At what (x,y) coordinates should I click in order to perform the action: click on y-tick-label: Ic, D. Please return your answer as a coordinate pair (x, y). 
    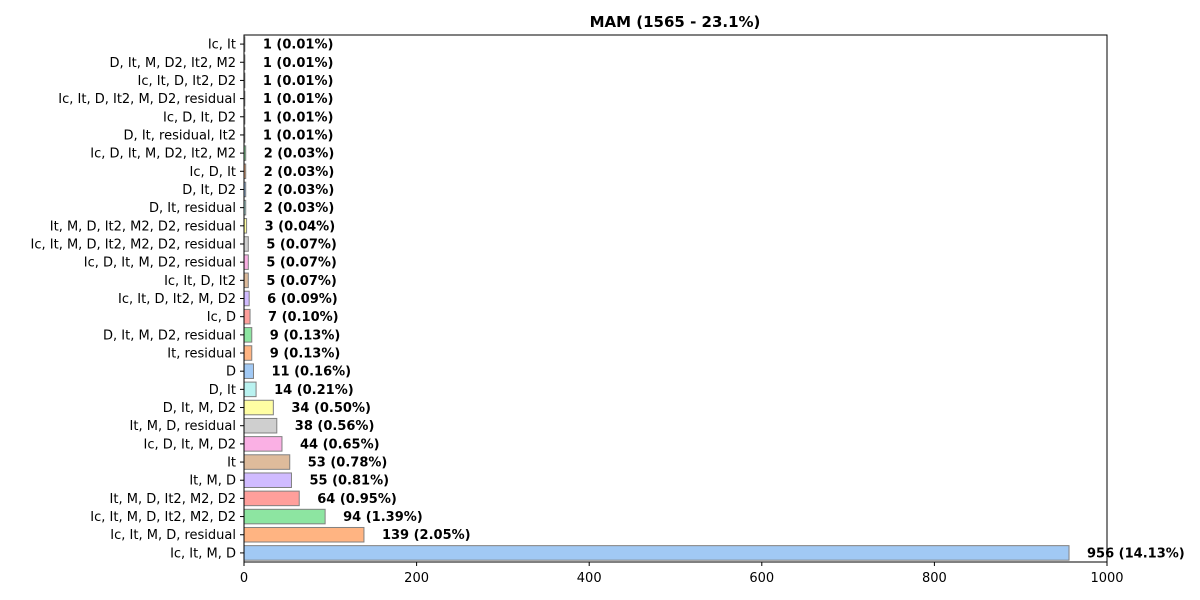
    Looking at the image, I should click on (221, 317).